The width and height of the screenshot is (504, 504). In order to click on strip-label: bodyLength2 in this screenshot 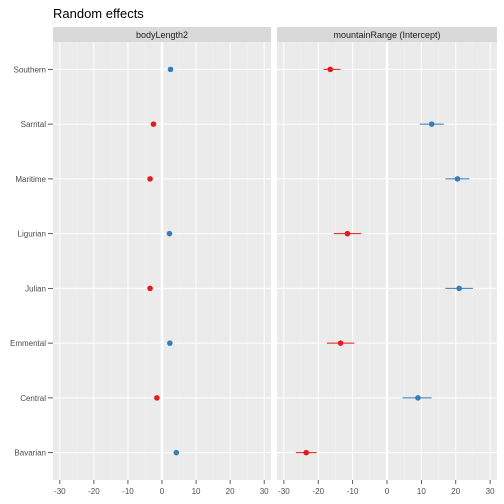, I will do `click(162, 35)`.